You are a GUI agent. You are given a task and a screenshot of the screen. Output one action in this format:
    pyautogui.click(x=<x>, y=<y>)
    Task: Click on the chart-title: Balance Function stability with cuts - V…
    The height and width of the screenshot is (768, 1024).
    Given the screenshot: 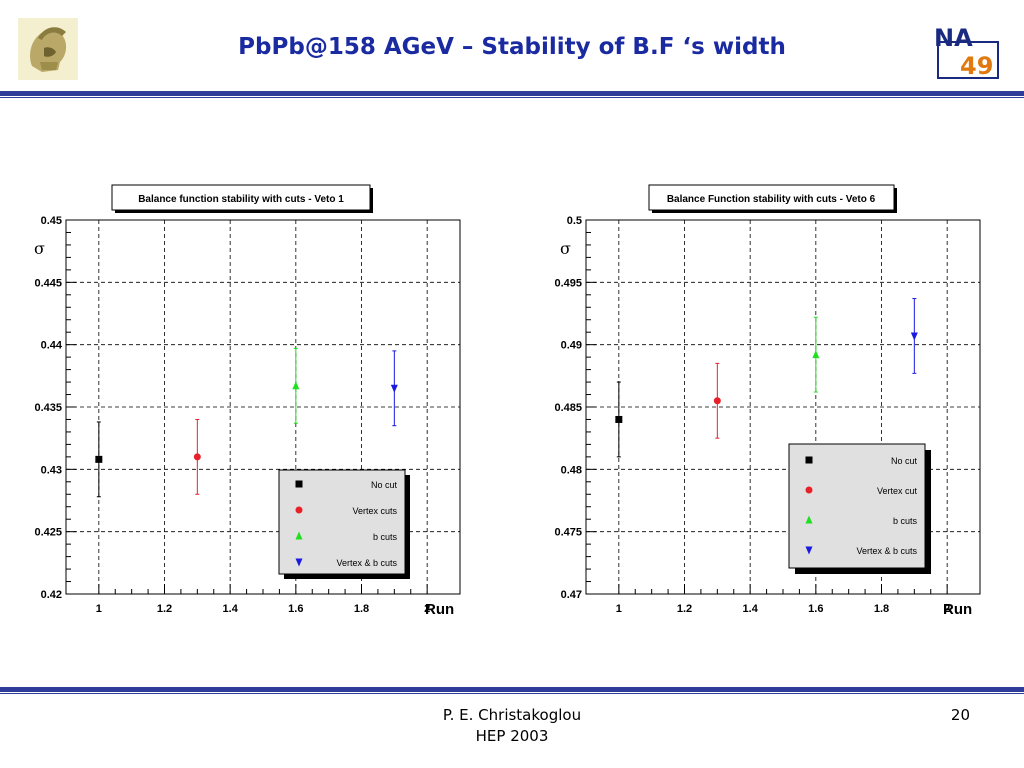 What is the action you would take?
    pyautogui.click(x=771, y=199)
    